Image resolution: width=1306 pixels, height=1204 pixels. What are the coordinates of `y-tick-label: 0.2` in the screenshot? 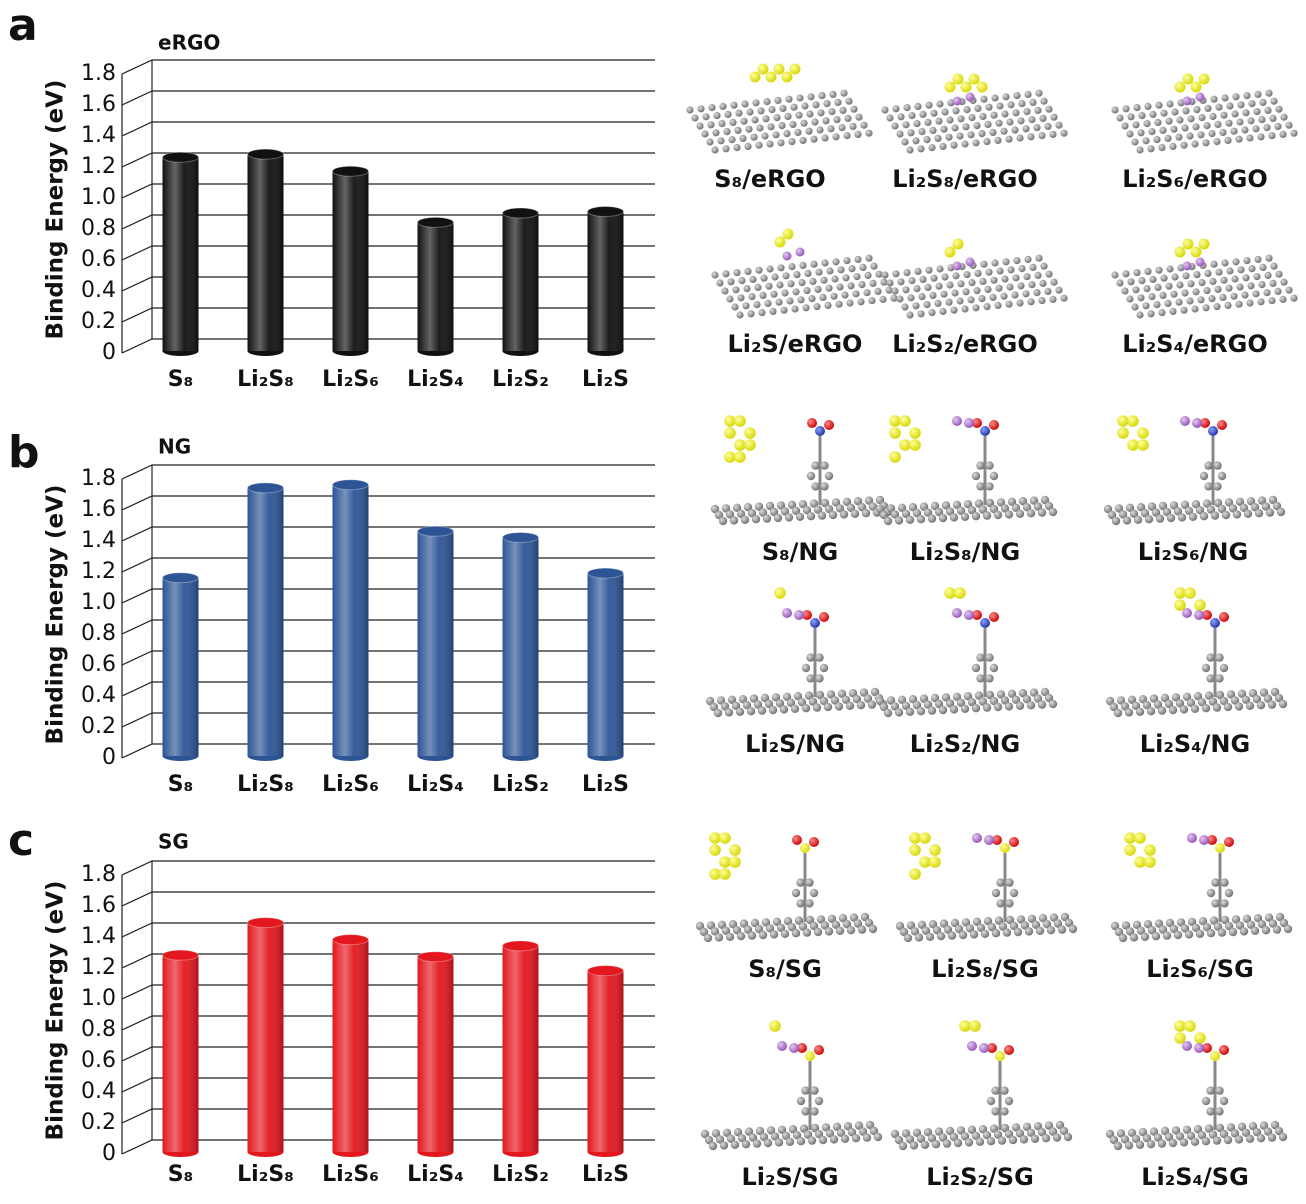 It's located at (98, 321).